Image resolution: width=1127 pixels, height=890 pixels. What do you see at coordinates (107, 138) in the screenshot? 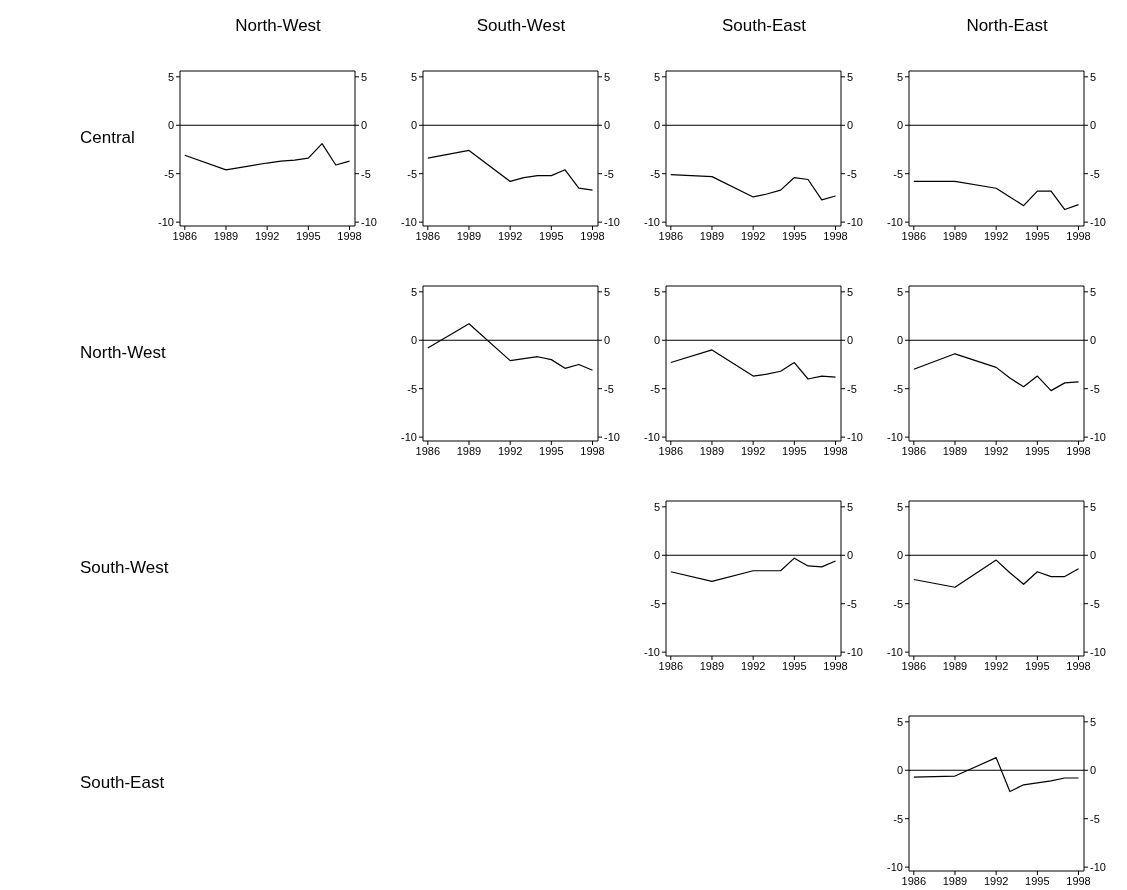
I see `y-axis-title: Central` at bounding box center [107, 138].